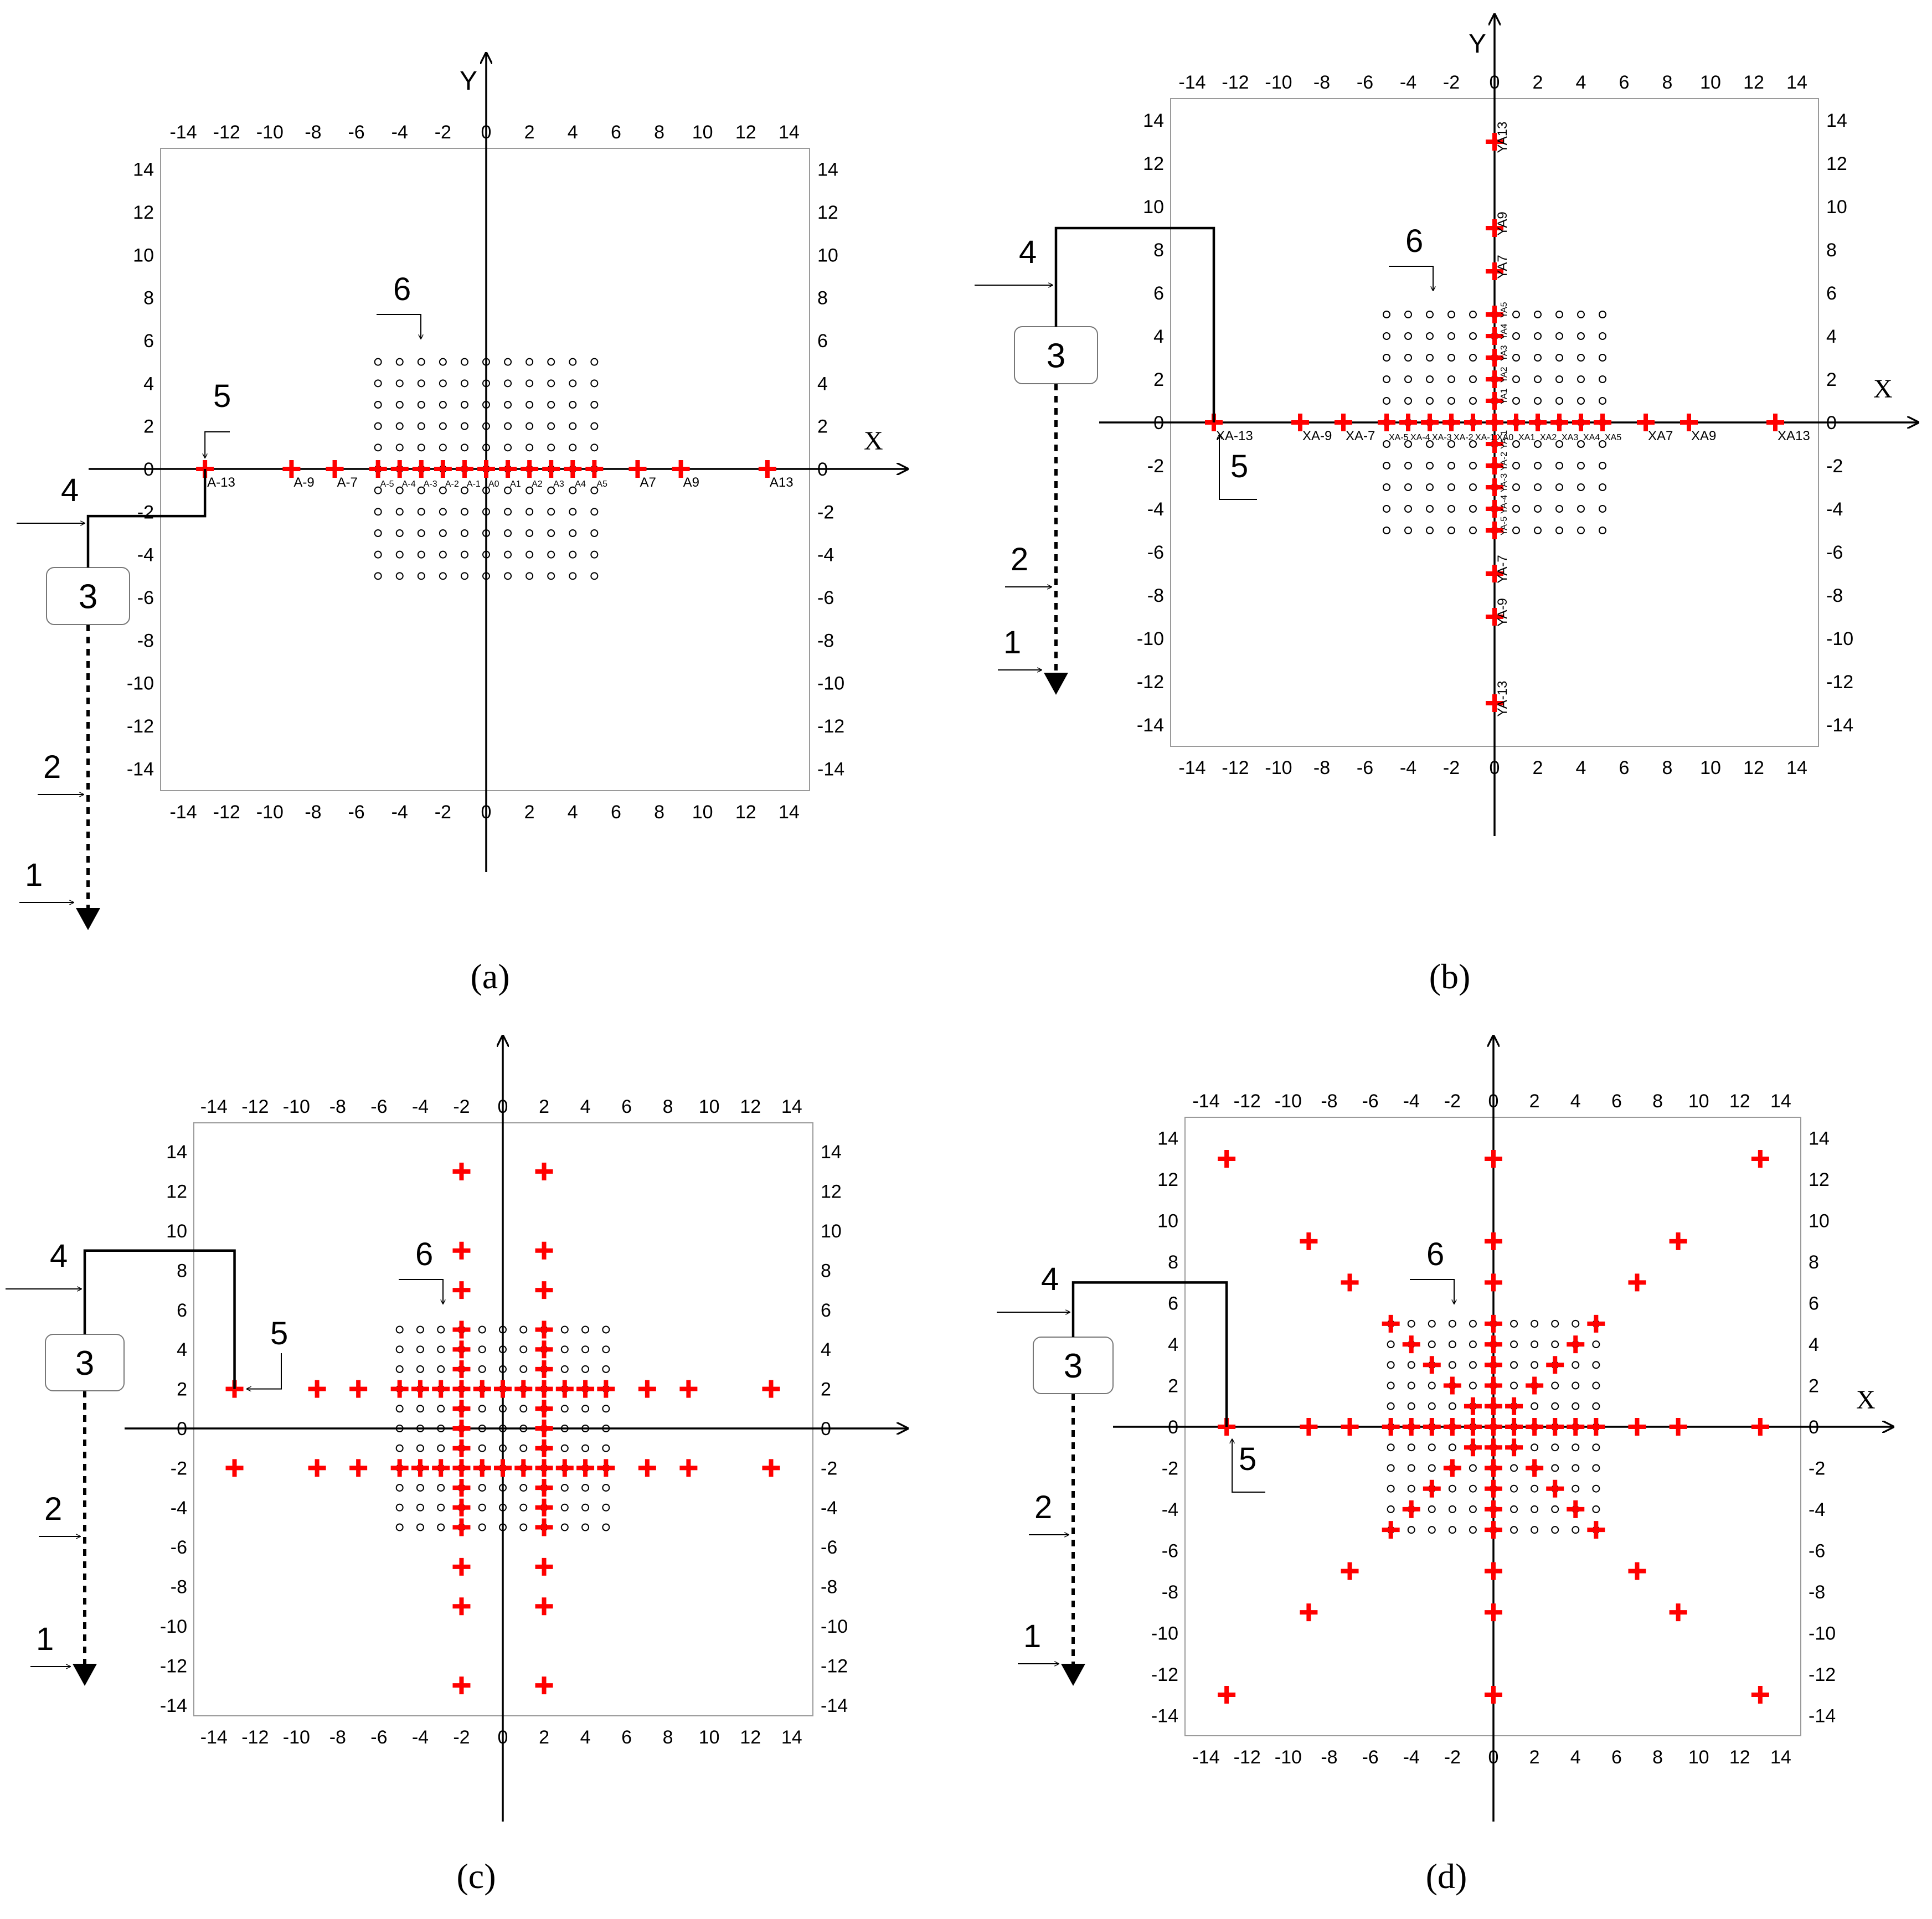  What do you see at coordinates (1504, 353) in the screenshot?
I see `point-label: YA3` at bounding box center [1504, 353].